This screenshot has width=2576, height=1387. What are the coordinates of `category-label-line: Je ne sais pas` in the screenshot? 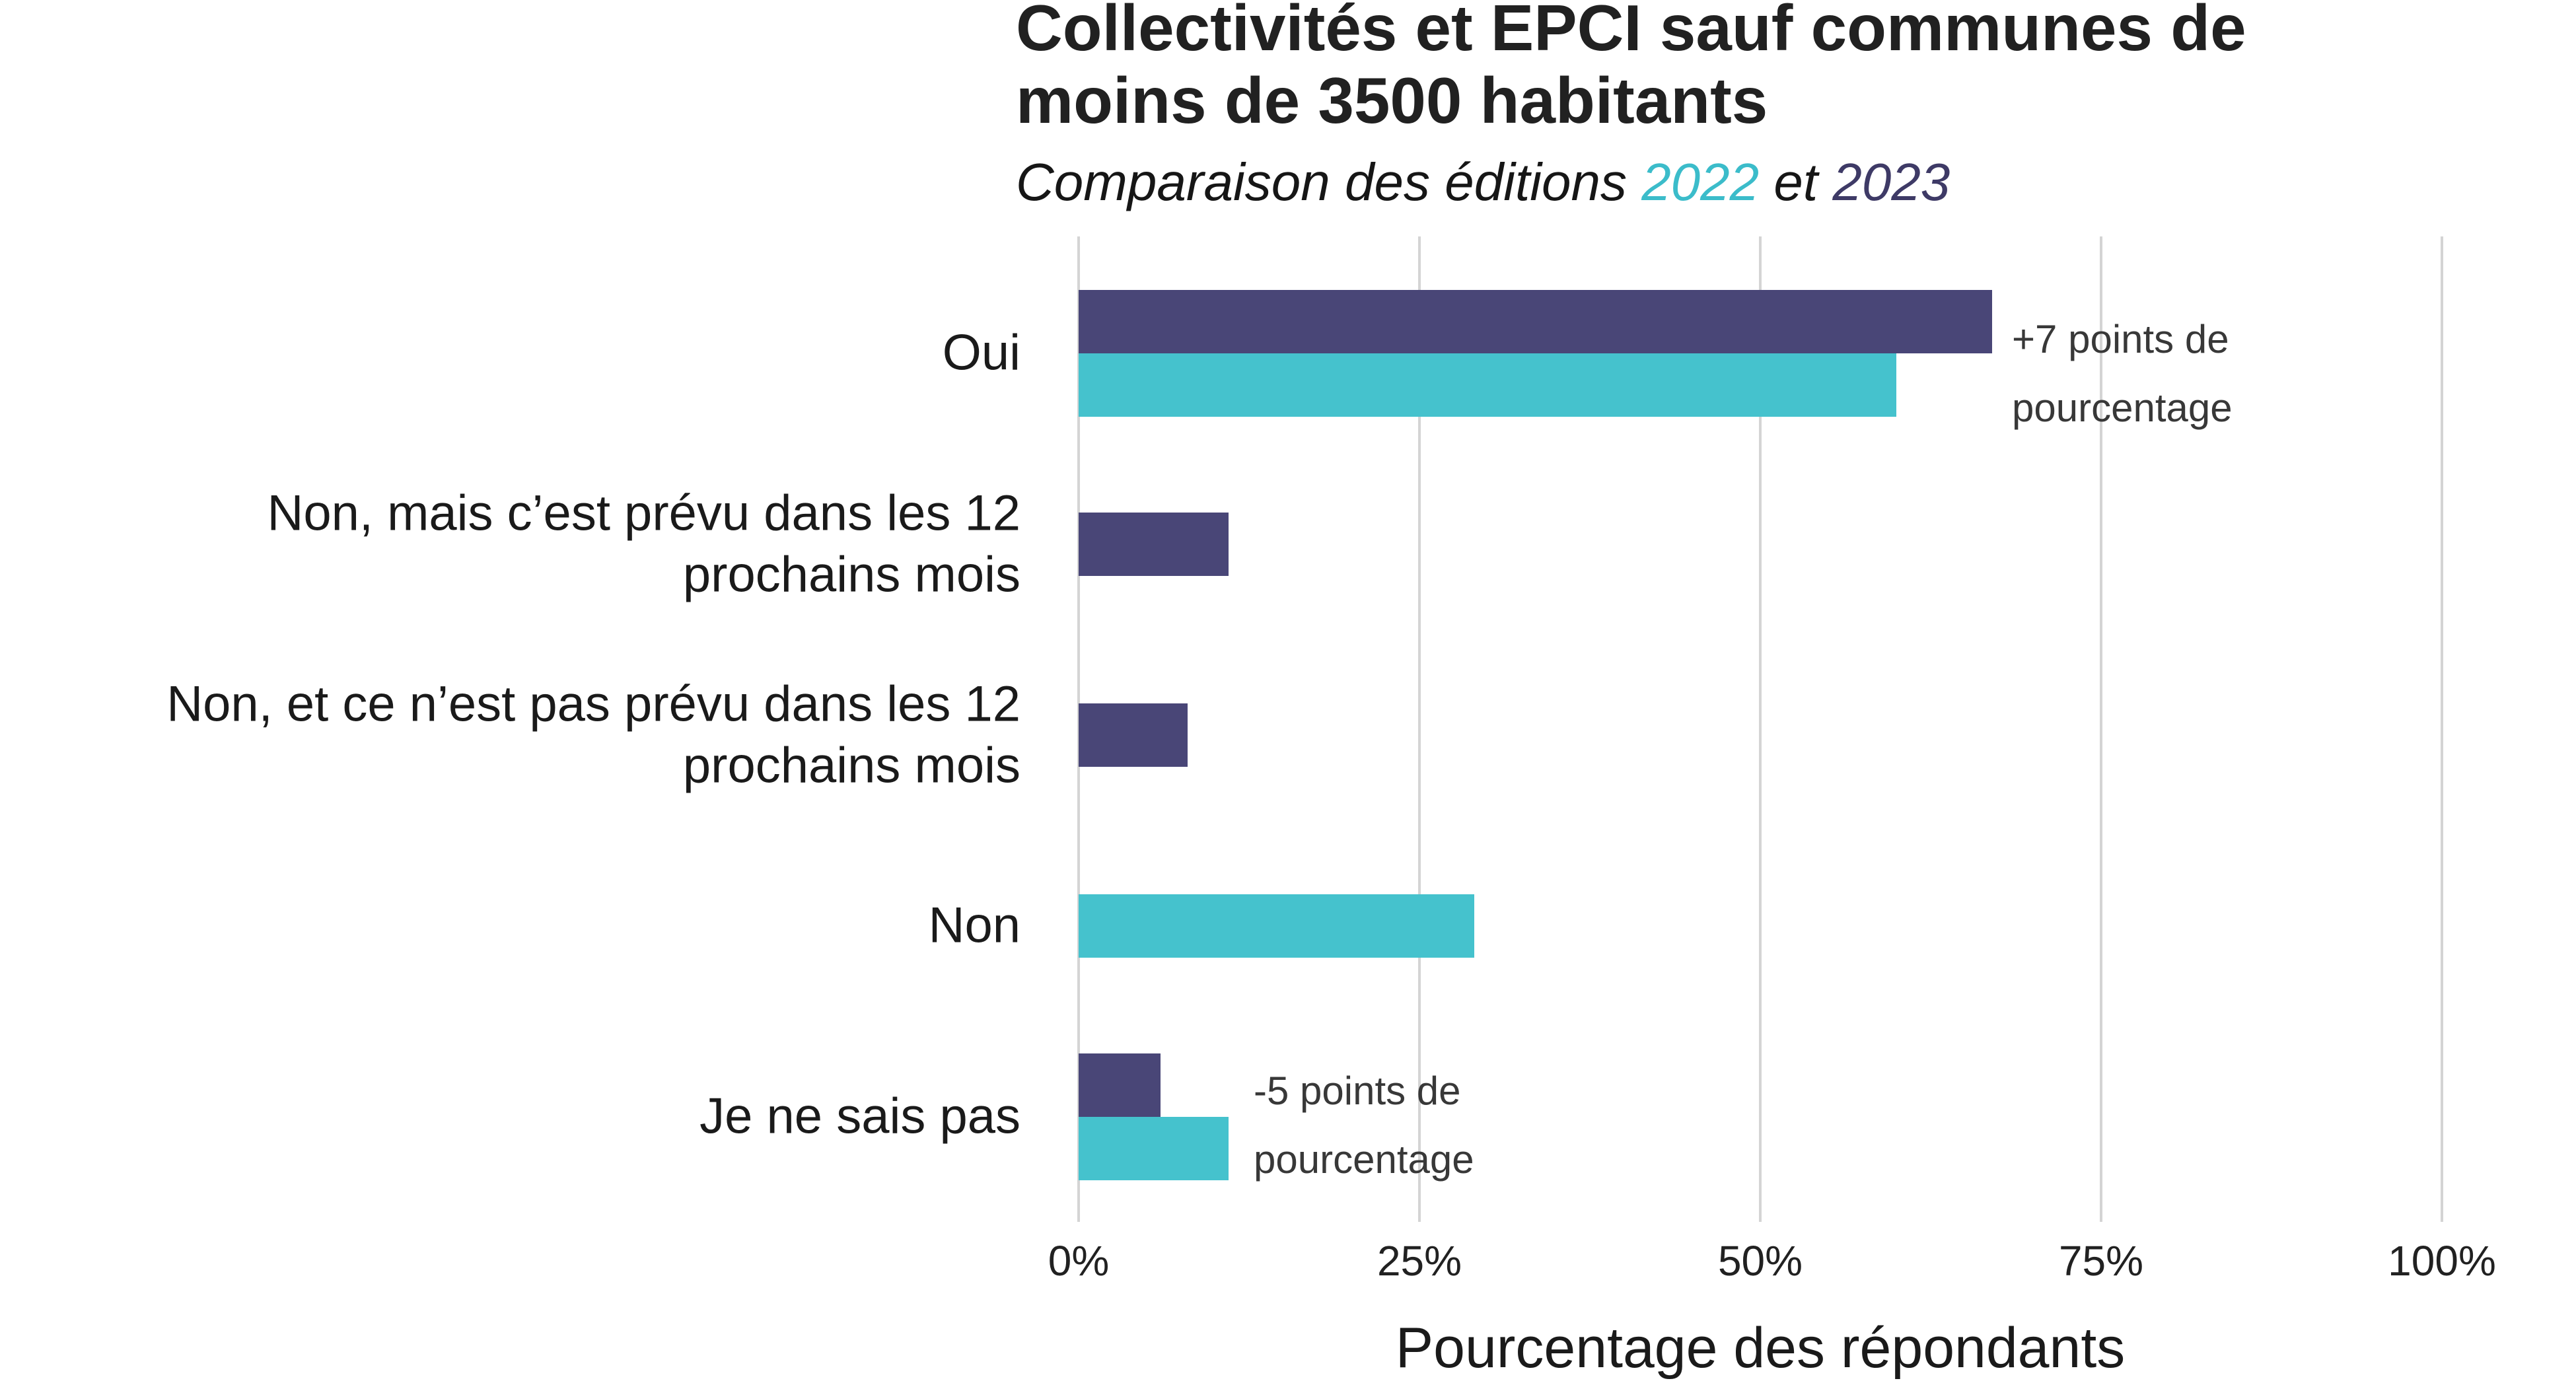 It's located at (860, 1116).